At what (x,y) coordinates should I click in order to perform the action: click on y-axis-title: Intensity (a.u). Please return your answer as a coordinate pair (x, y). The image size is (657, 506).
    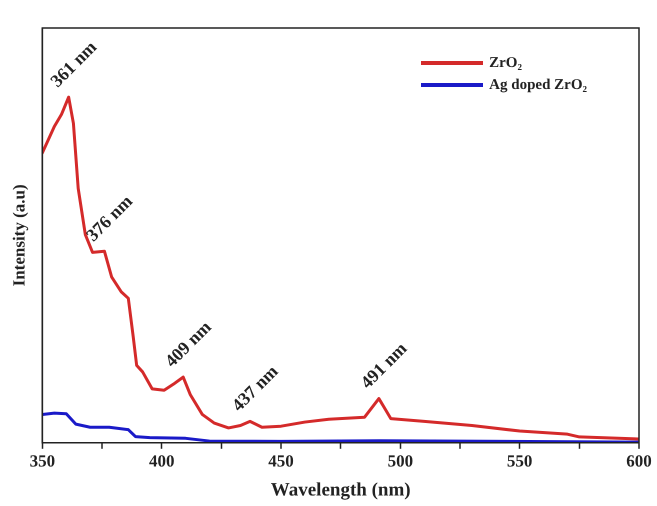
    Looking at the image, I should click on (19, 235).